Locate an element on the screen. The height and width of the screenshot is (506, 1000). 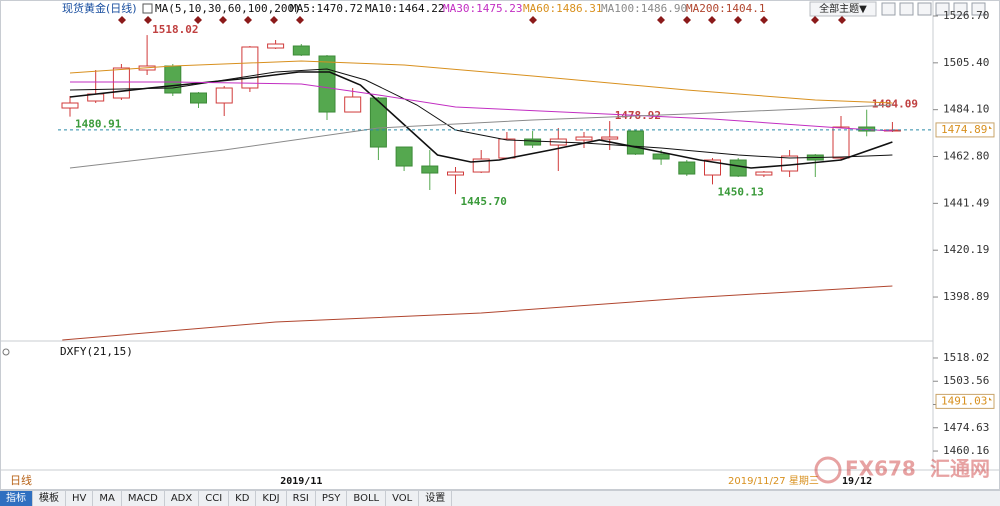
toolbar-tab: 指标 is located at coordinates (16, 498).